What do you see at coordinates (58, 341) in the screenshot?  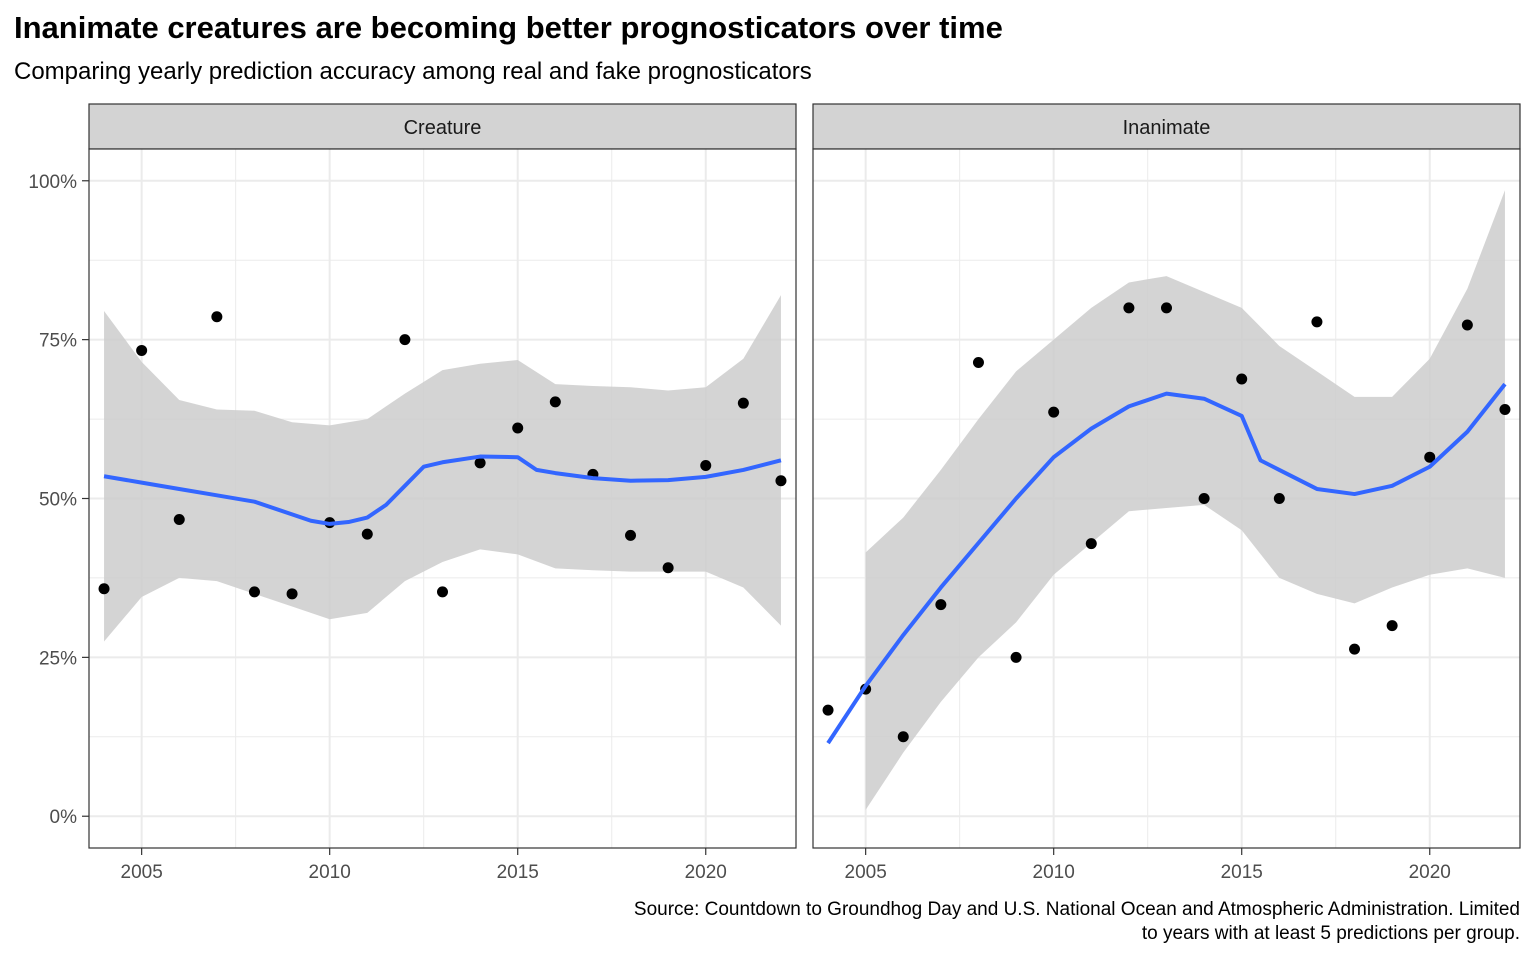 I see `y-tick-label: 75%` at bounding box center [58, 341].